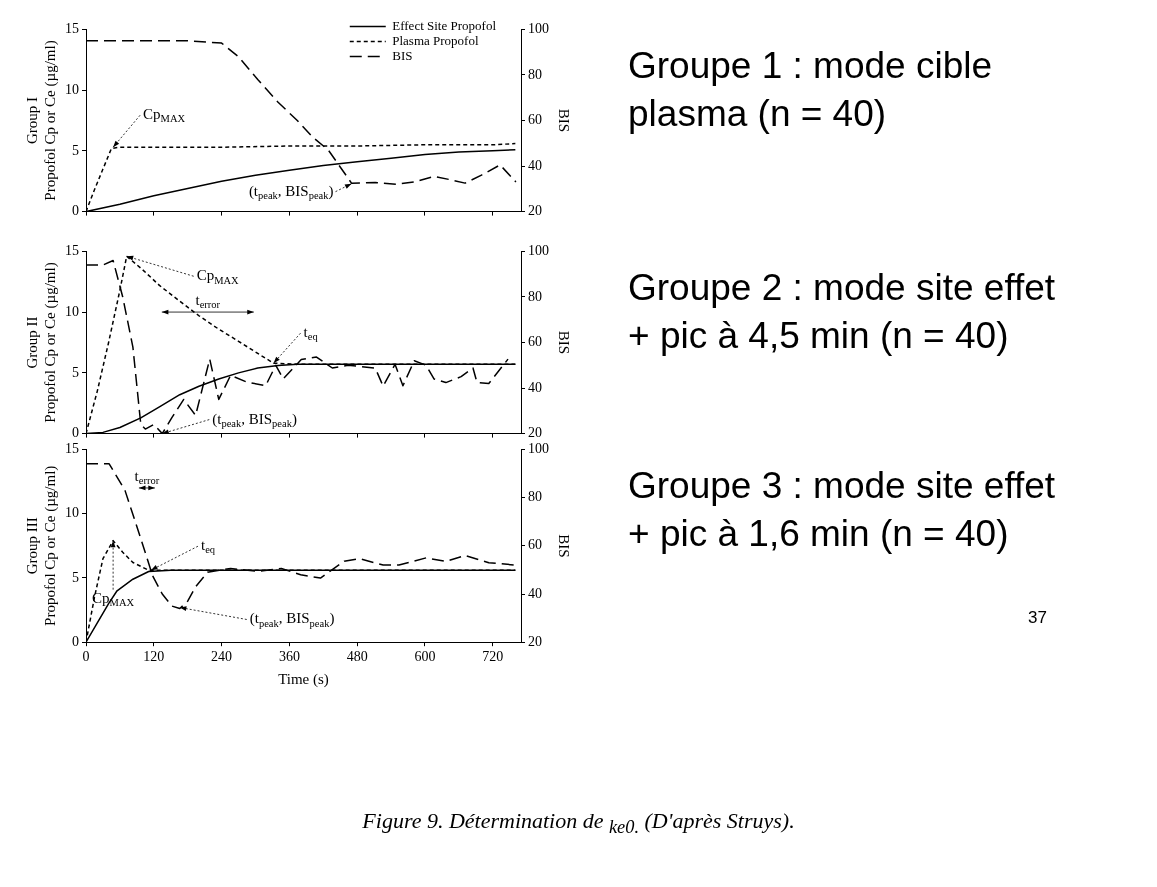  What do you see at coordinates (811, 90) in the screenshot?
I see `text: Groupe 1 : mode cible plasma (n = 40)` at bounding box center [811, 90].